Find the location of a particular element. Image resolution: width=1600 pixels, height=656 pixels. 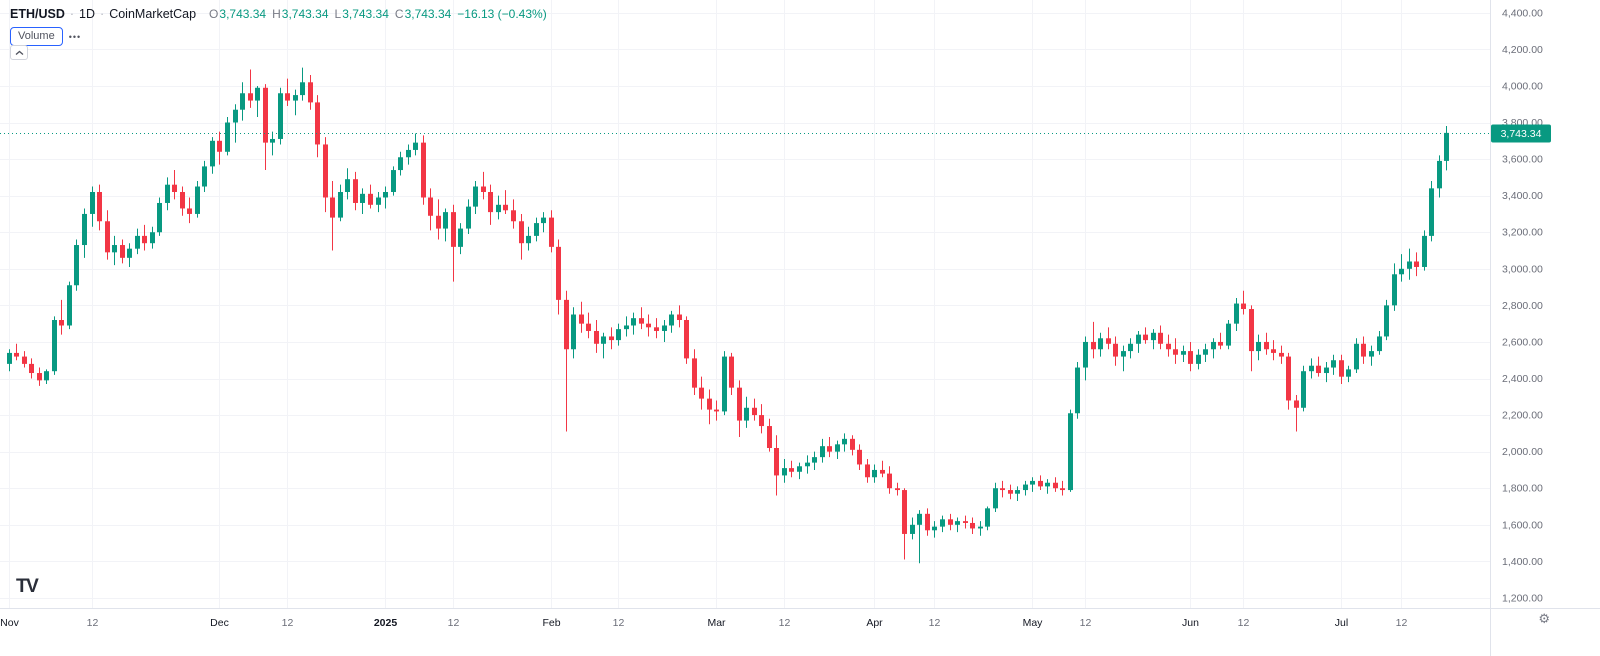

svg-text: 4,000.00 is located at coordinates (1522, 86).